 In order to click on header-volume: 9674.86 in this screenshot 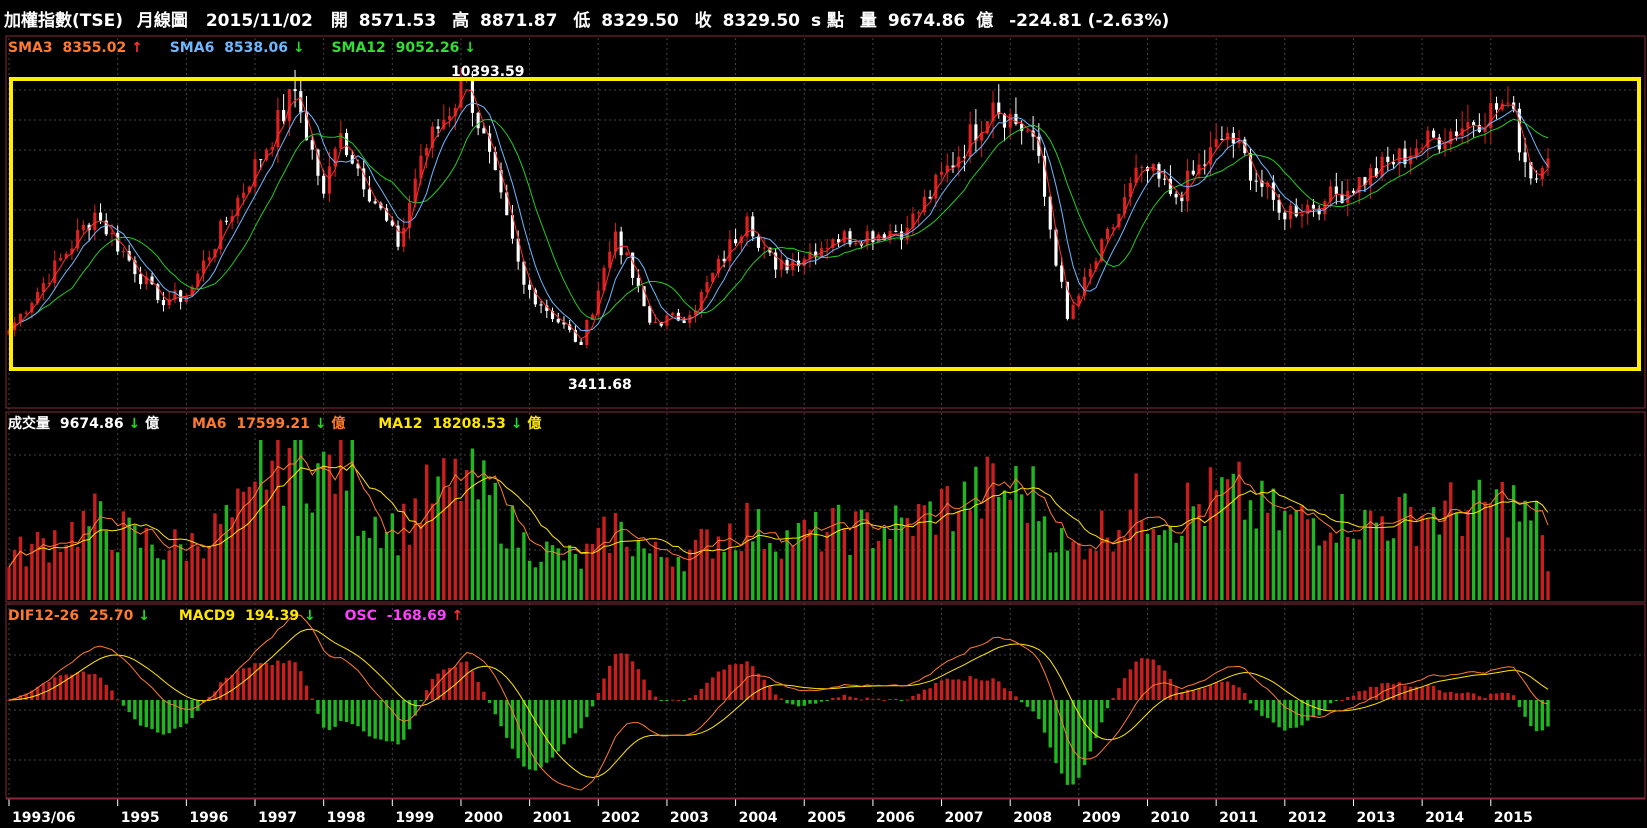, I will do `click(926, 21)`.